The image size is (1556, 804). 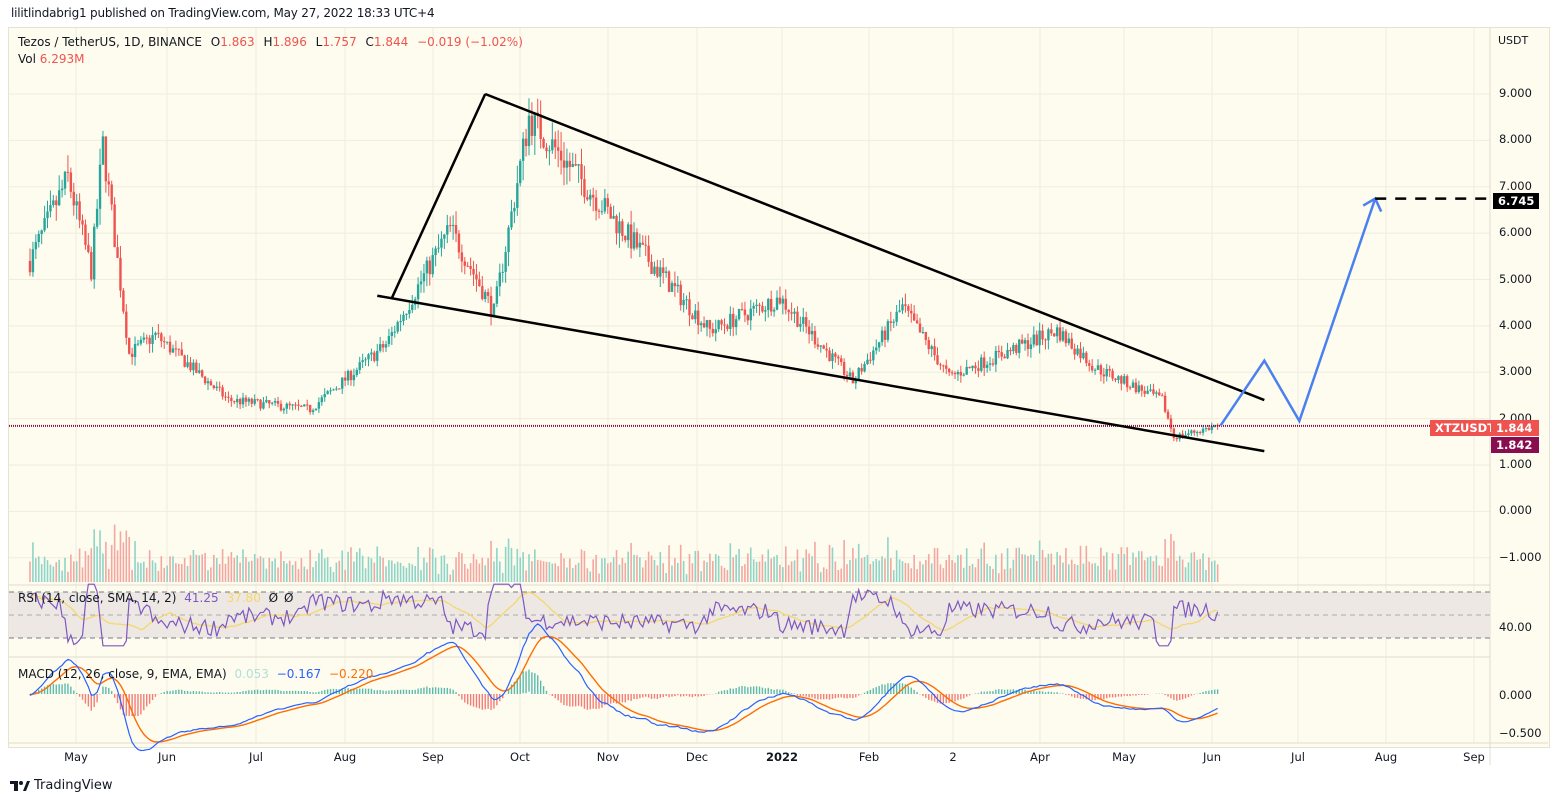 I want to click on time-axis-label: 2, so click(x=953, y=757).